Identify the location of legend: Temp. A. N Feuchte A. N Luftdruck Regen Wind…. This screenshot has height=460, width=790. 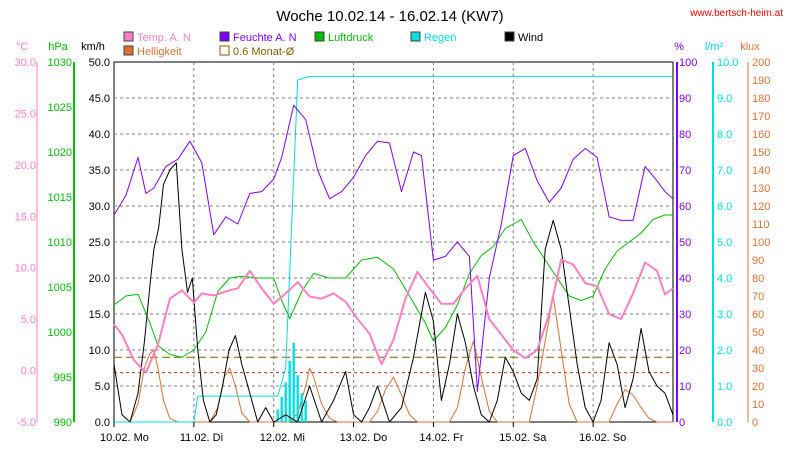
(333, 44).